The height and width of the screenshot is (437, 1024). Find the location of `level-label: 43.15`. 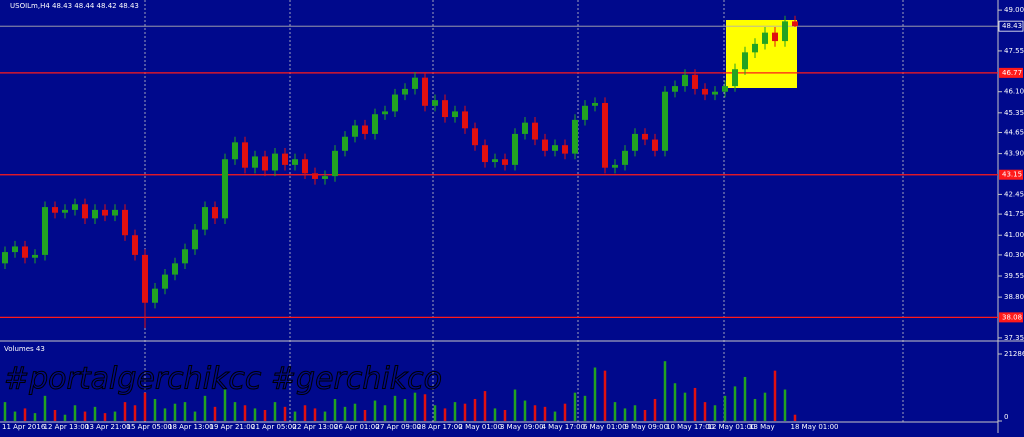

level-label: 43.15 is located at coordinates (1012, 175).